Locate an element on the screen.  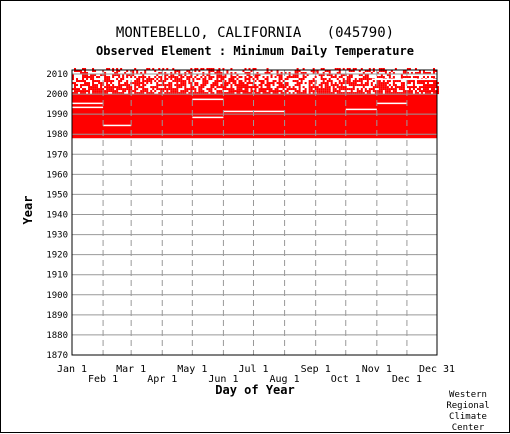
credit-line: Western is located at coordinates (468, 395).